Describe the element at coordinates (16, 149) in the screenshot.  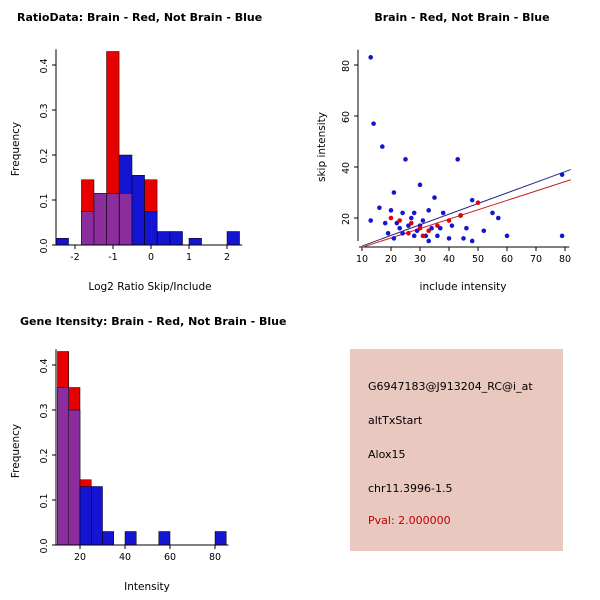
I see `ratio-histogram-ylabel: Frequency` at that location.